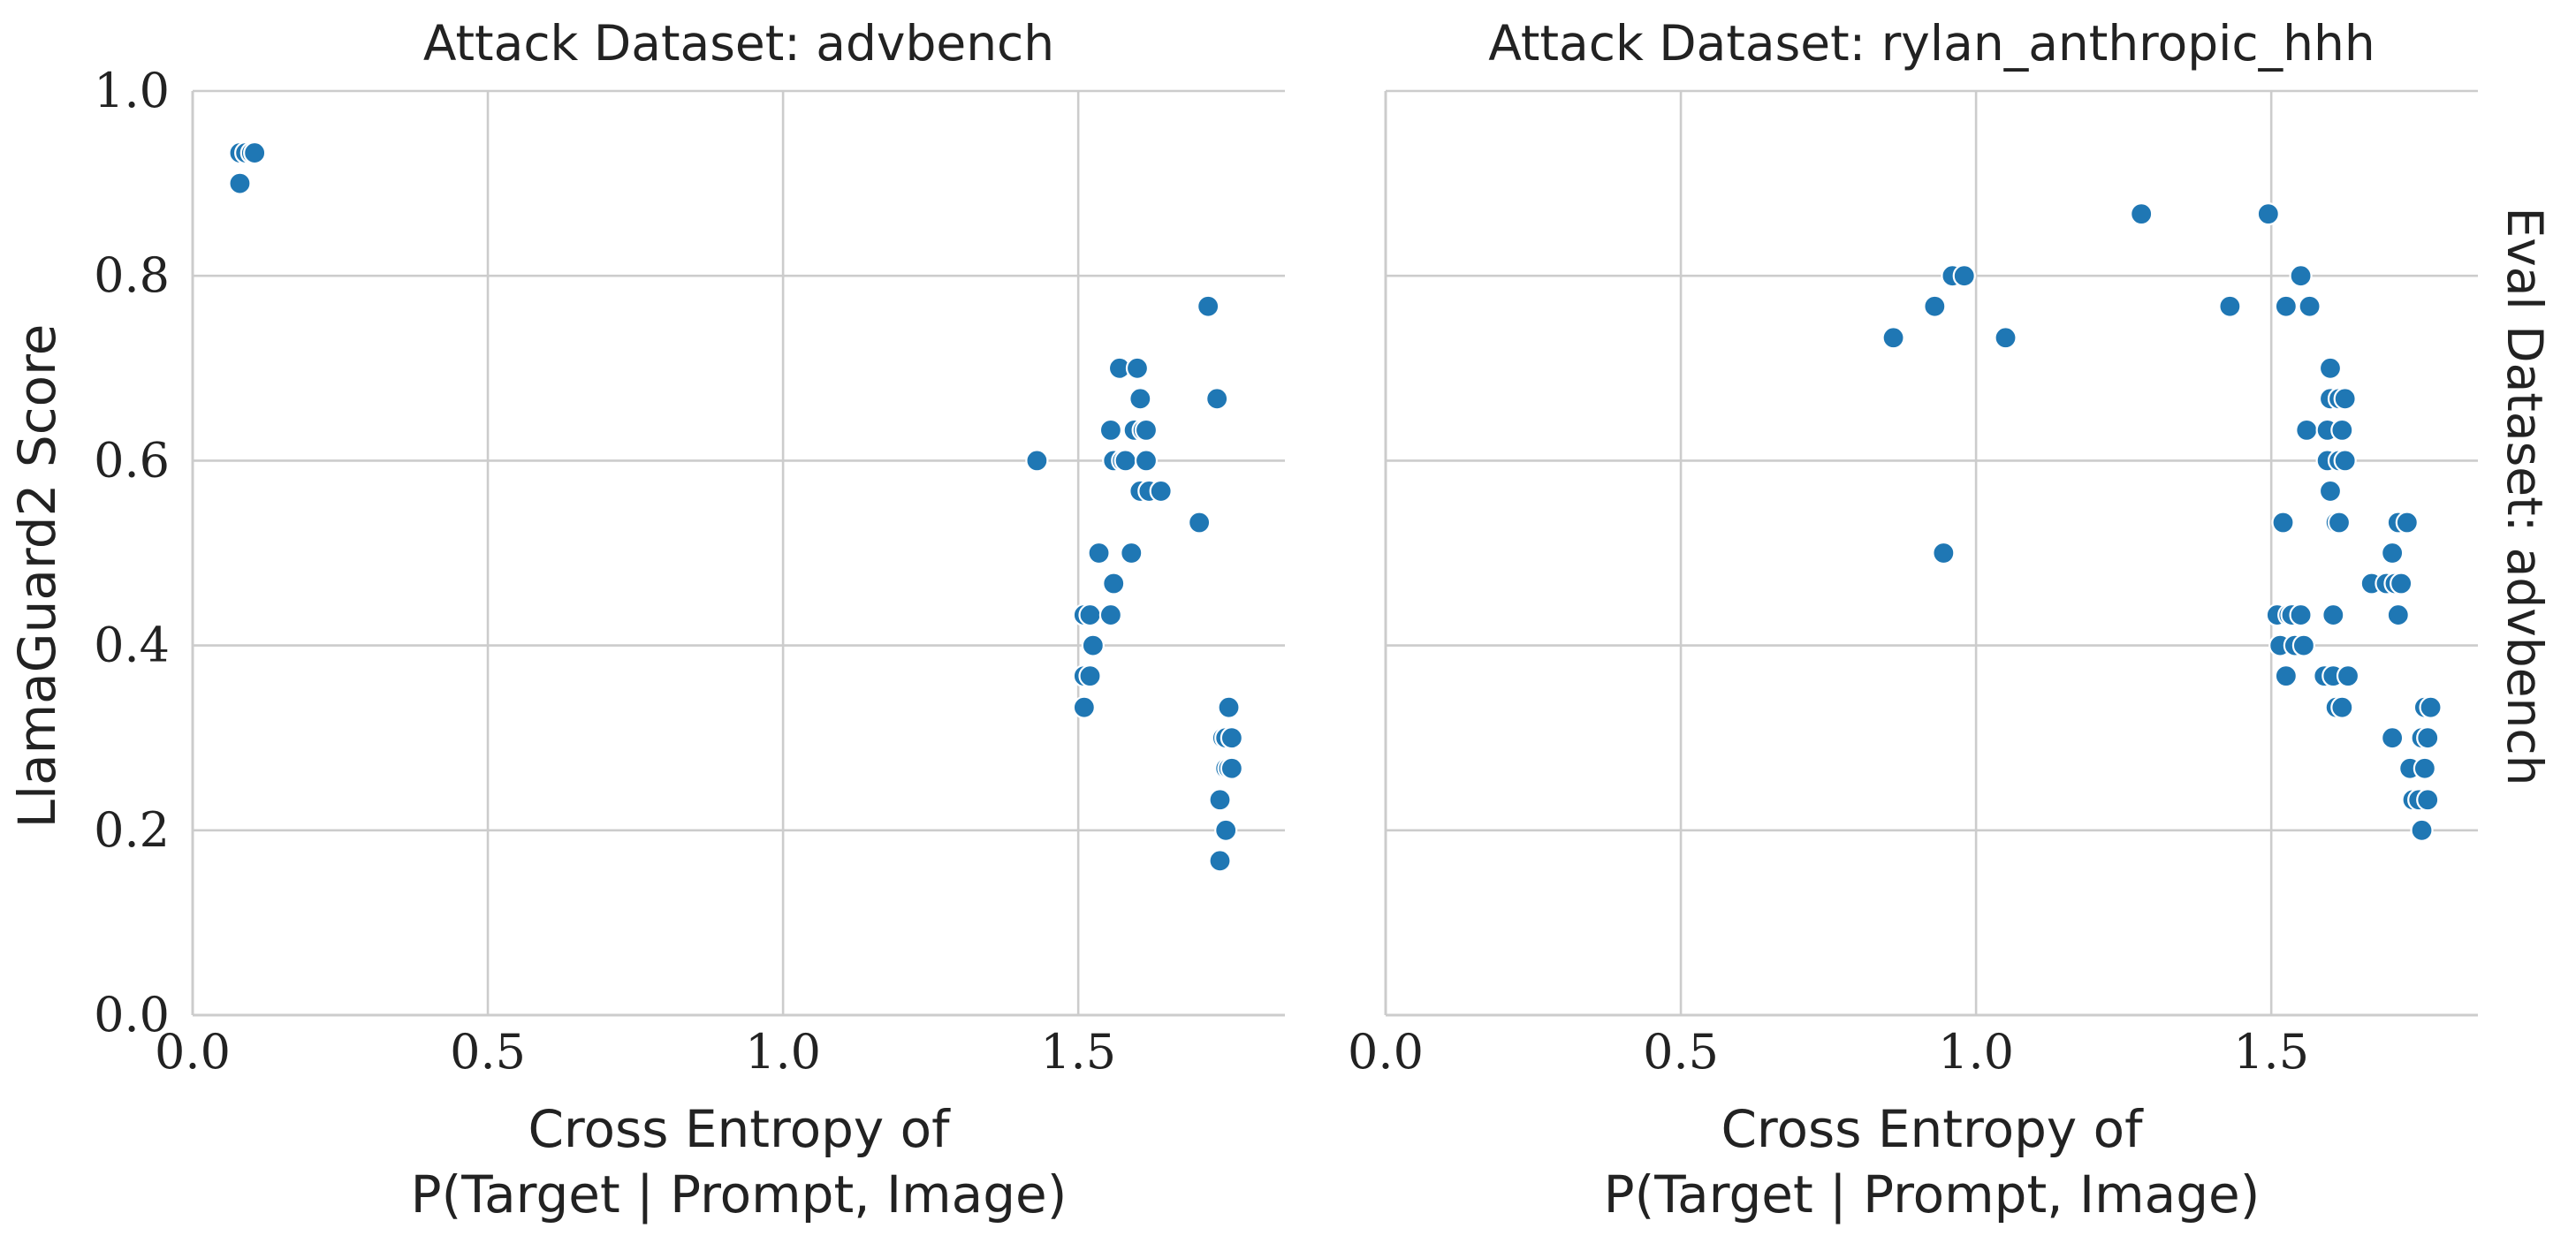 The image size is (2576, 1251). I want to click on right-x-axis-label-line2: P(Target | Prompt, Image), so click(1932, 1194).